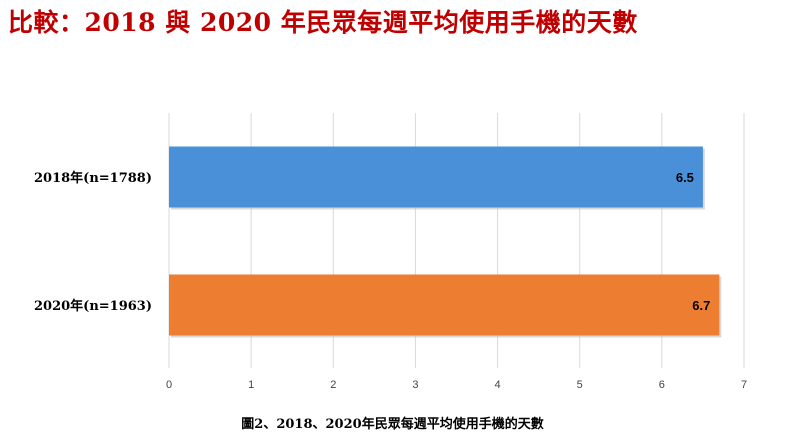 The image size is (785, 444). What do you see at coordinates (93, 306) in the screenshot?
I see `category-label: 2020年(n=1963)` at bounding box center [93, 306].